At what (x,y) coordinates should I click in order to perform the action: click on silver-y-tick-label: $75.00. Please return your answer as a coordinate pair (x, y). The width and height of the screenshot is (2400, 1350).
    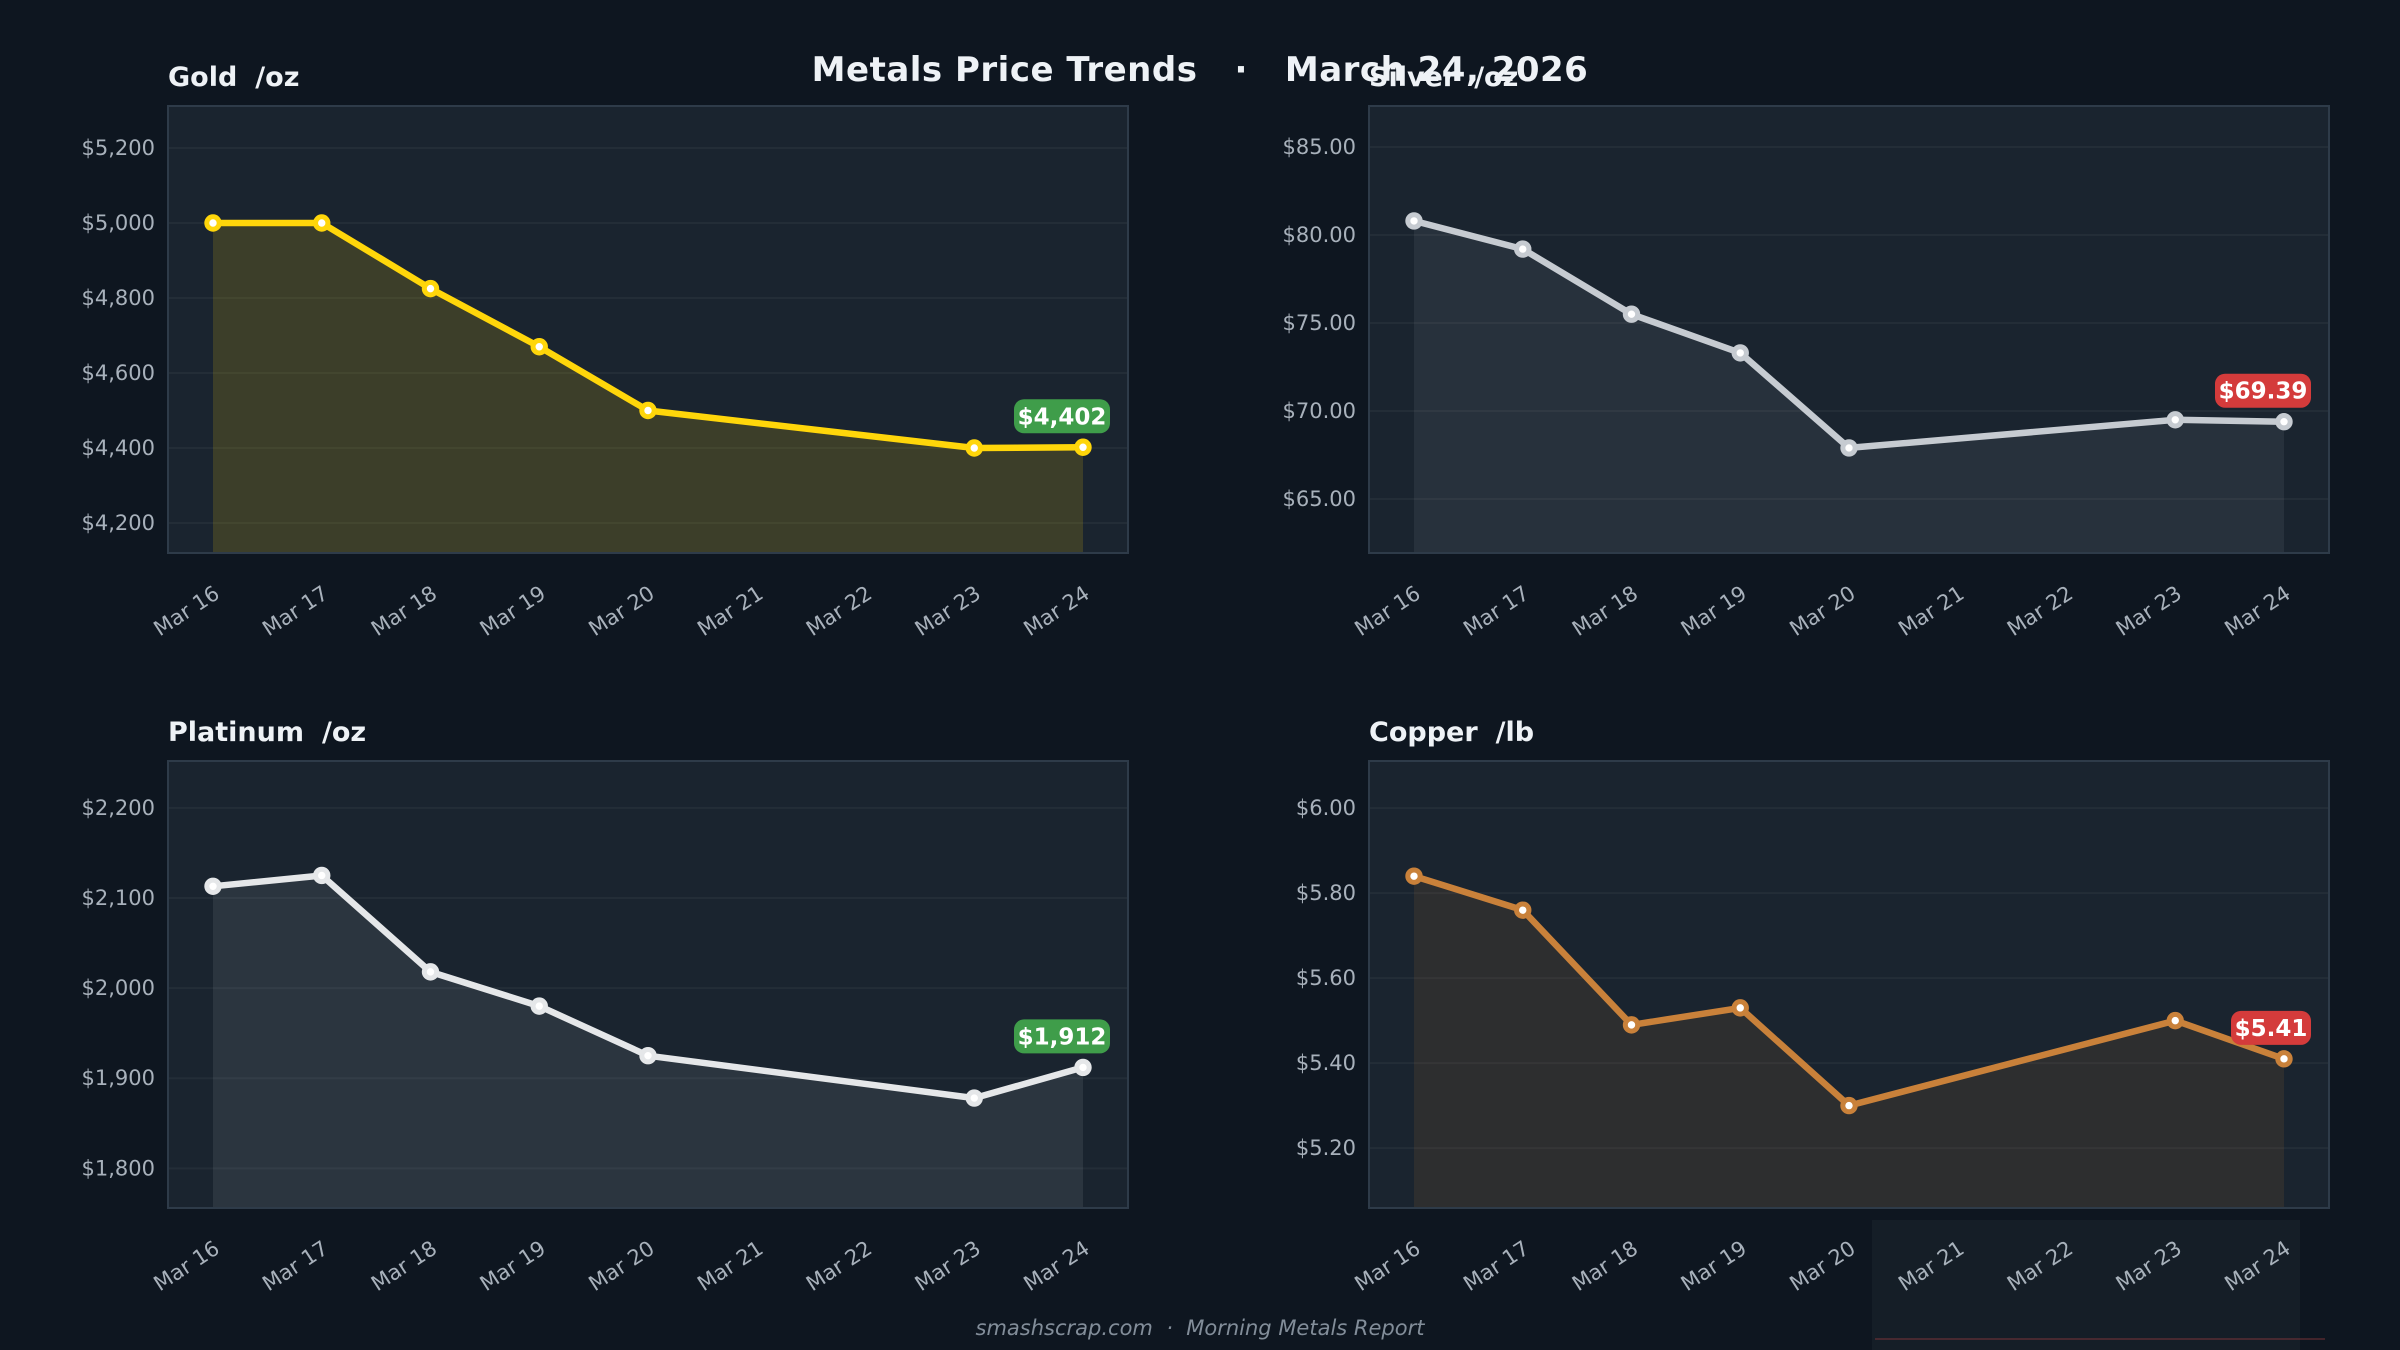
    Looking at the image, I should click on (1319, 323).